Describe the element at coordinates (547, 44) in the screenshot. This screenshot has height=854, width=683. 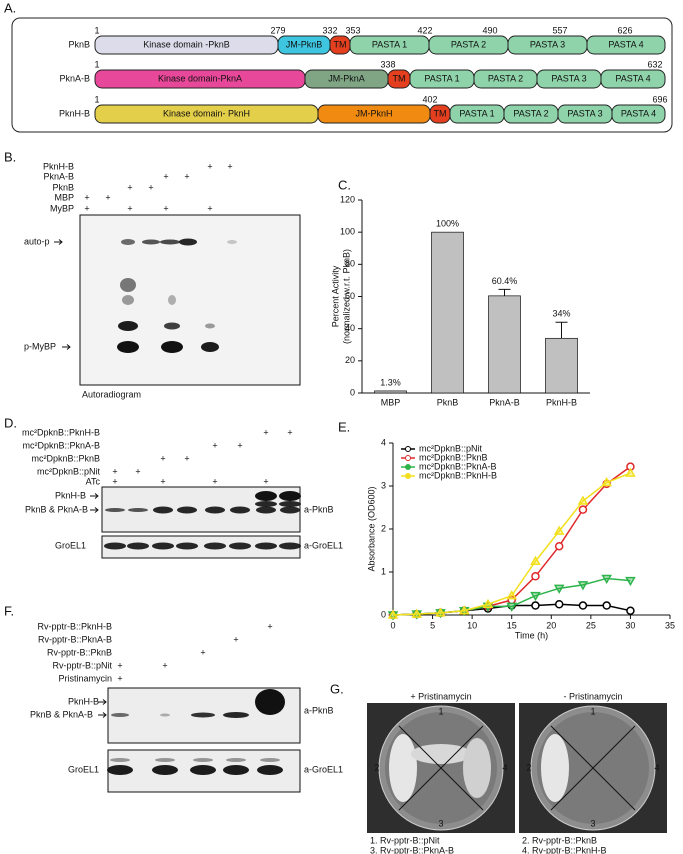
I see `domain-label: PASTA 3` at that location.